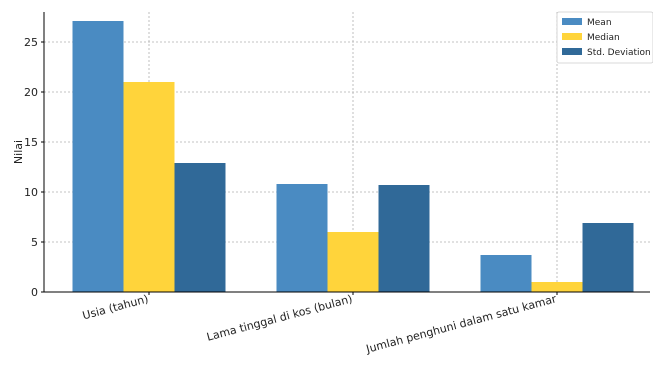 Image resolution: width=653 pixels, height=371 pixels. Describe the element at coordinates (599, 23) in the screenshot. I see `legend-label: Mean` at that location.